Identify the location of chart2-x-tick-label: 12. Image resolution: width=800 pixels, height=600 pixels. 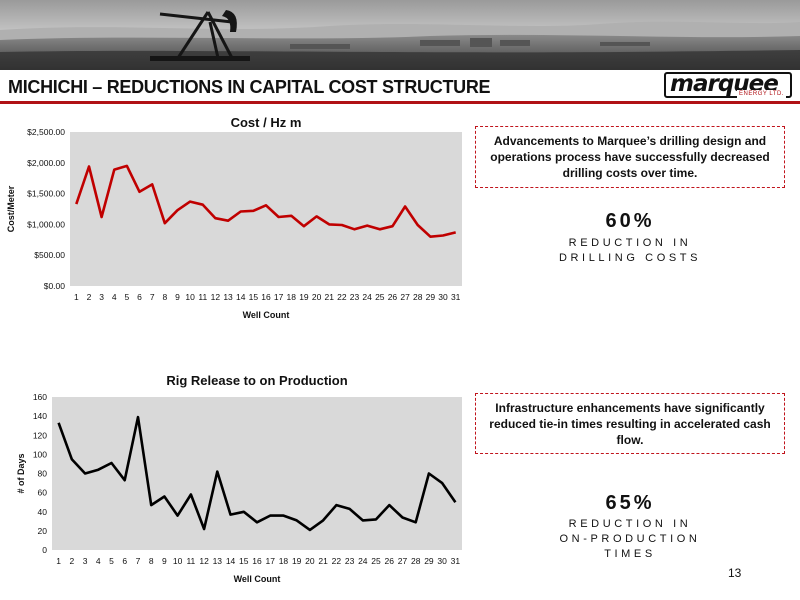
(204, 561).